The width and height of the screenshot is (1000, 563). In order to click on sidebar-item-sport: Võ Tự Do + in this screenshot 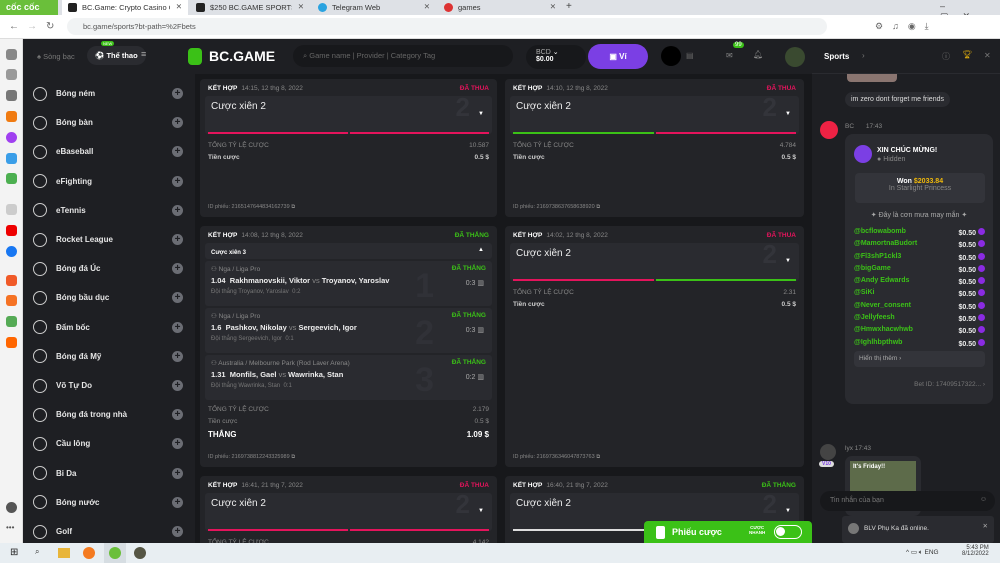, I will do `click(109, 385)`.